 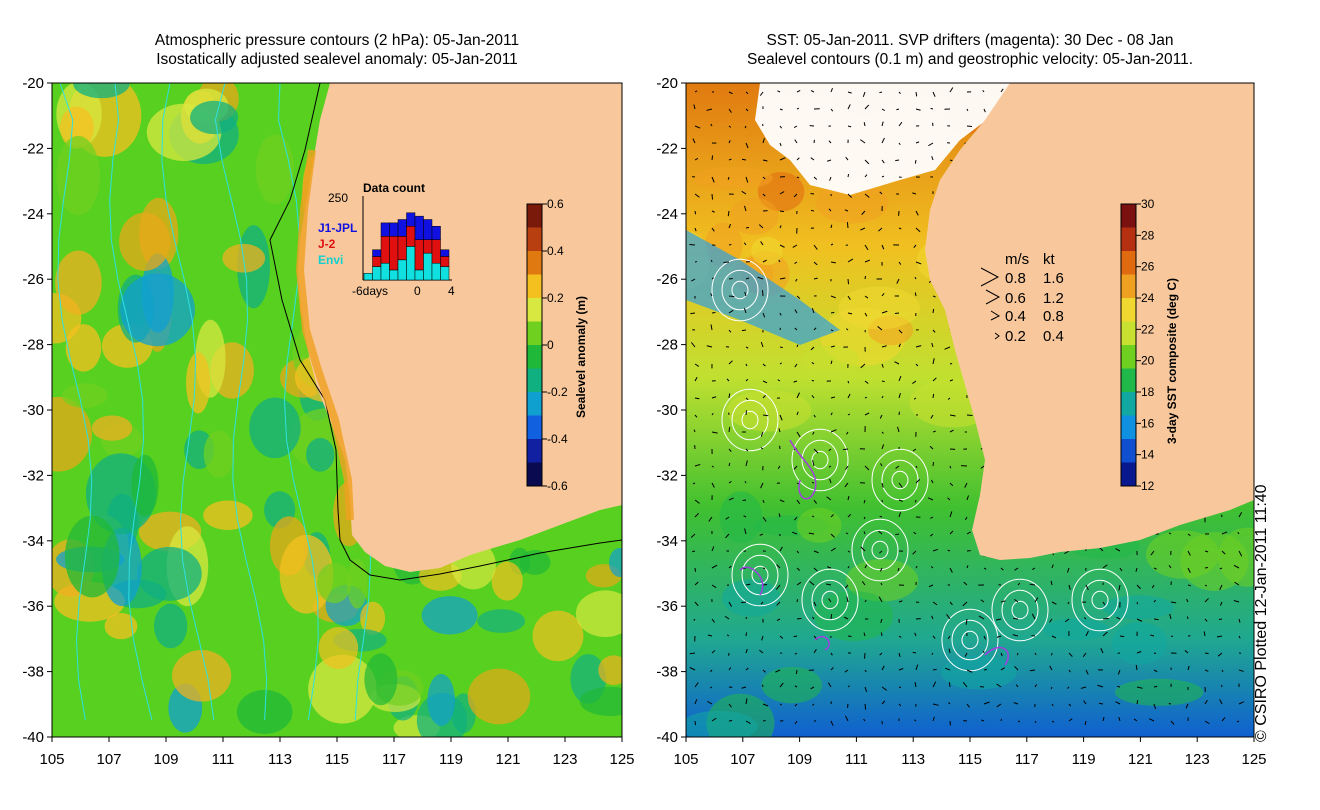 What do you see at coordinates (1148, 235) in the screenshot?
I see `colorbar-tick-label: 28` at bounding box center [1148, 235].